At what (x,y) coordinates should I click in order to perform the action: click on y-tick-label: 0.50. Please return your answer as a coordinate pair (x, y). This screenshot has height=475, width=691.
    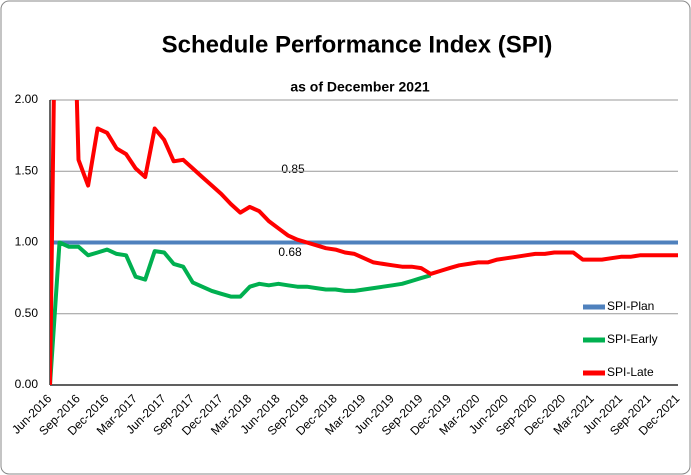
    Looking at the image, I should click on (27, 313).